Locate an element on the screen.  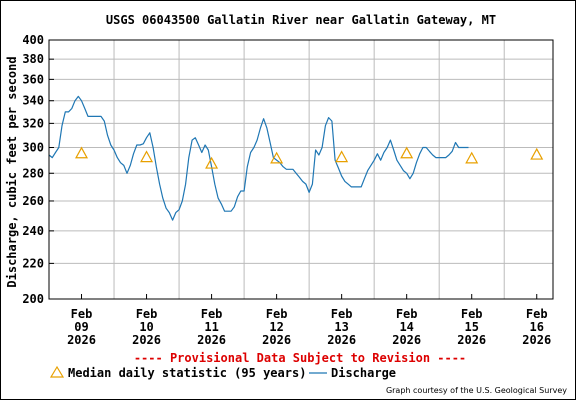
y-tick-label: 220 is located at coordinates (33, 263).